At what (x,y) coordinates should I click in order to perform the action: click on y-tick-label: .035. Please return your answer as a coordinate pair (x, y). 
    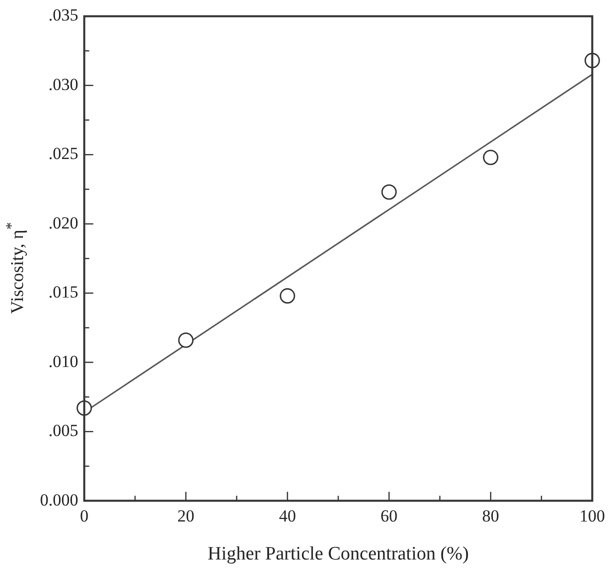
    Looking at the image, I should click on (63, 15).